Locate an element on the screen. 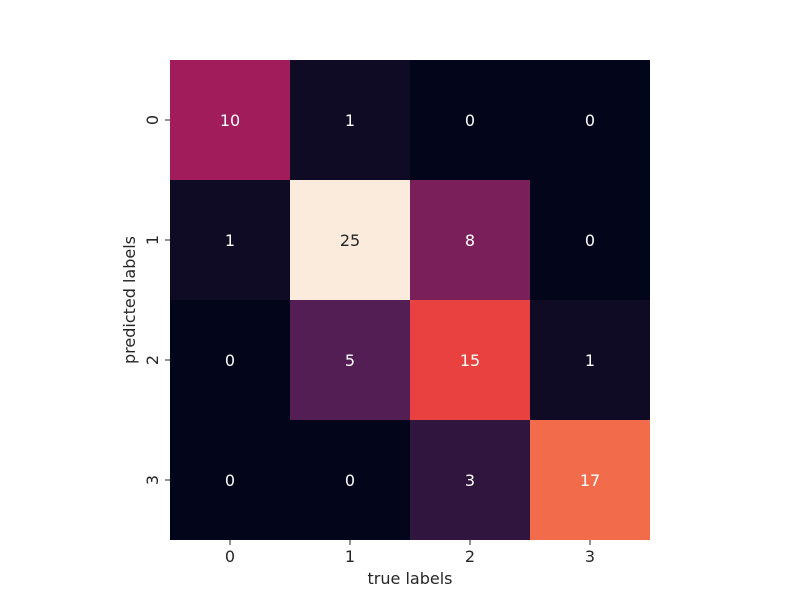 This screenshot has width=800, height=600. cell-annotation-2-2: 15 is located at coordinates (470, 360).